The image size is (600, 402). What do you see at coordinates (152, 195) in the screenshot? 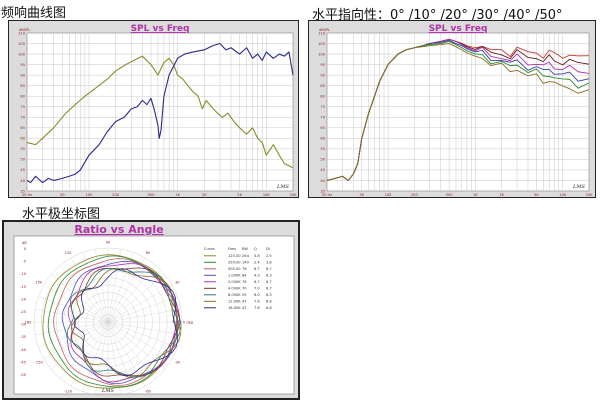
I see `x-tick-label: 500` at bounding box center [152, 195].